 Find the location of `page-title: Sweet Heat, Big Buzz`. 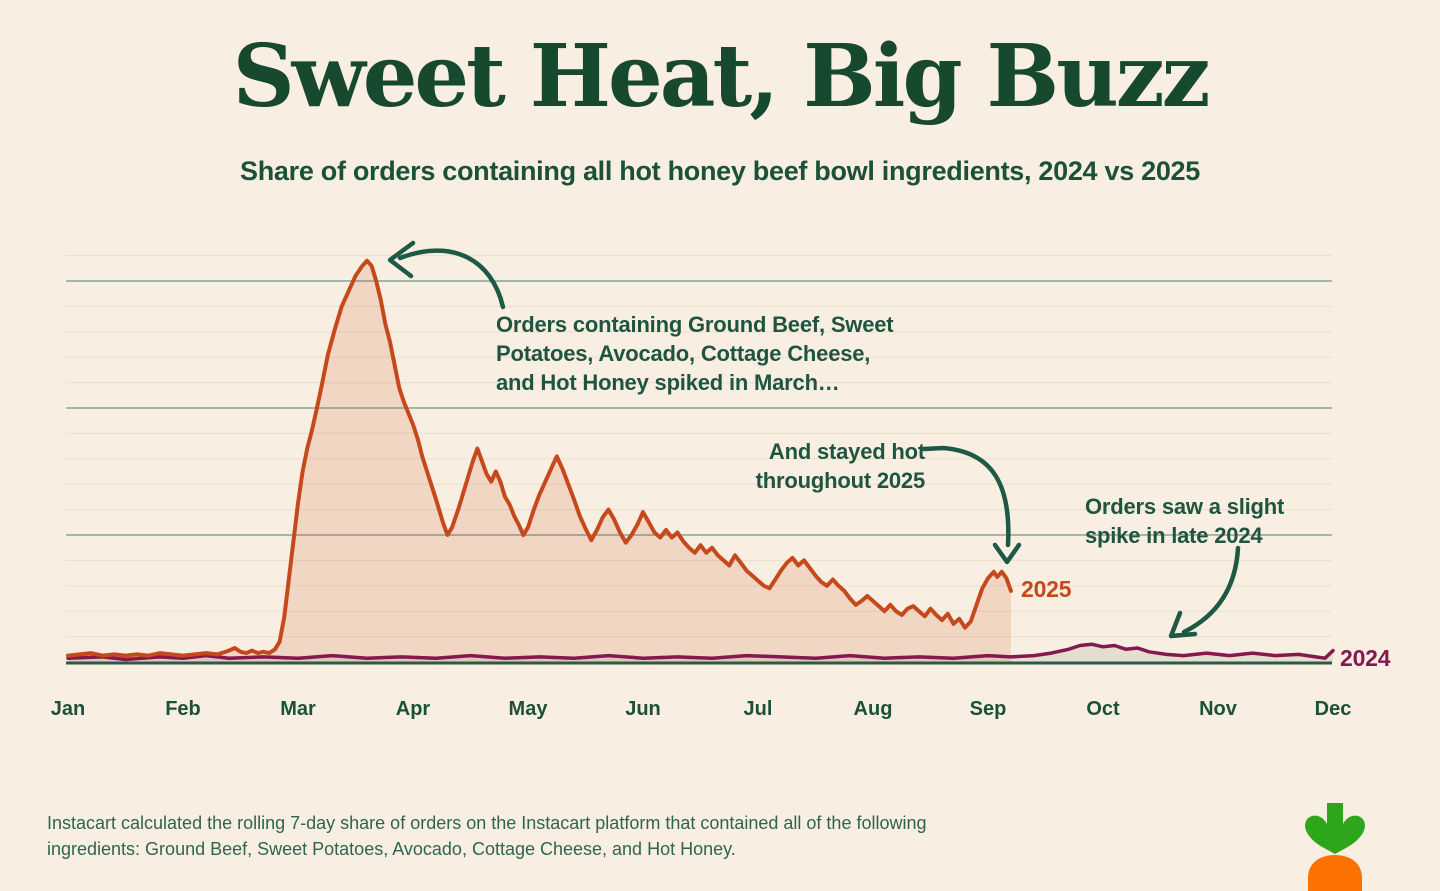

page-title: Sweet Heat, Big Buzz is located at coordinates (721, 76).